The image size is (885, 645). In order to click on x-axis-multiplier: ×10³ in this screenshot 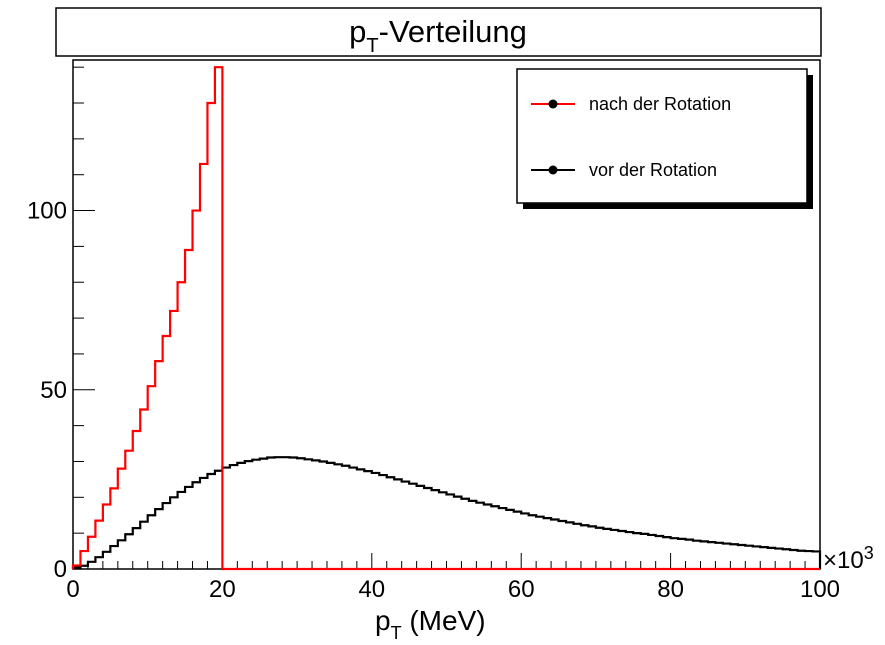, I will do `click(848, 558)`.